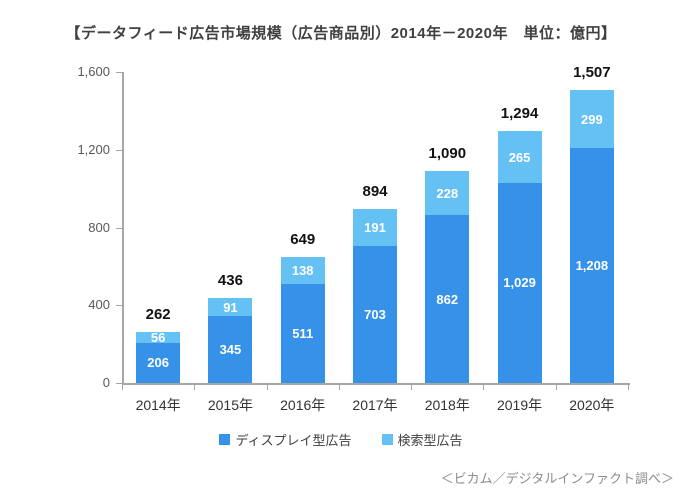 The width and height of the screenshot is (682, 502). I want to click on bar-segment-search: 265, so click(519, 157).